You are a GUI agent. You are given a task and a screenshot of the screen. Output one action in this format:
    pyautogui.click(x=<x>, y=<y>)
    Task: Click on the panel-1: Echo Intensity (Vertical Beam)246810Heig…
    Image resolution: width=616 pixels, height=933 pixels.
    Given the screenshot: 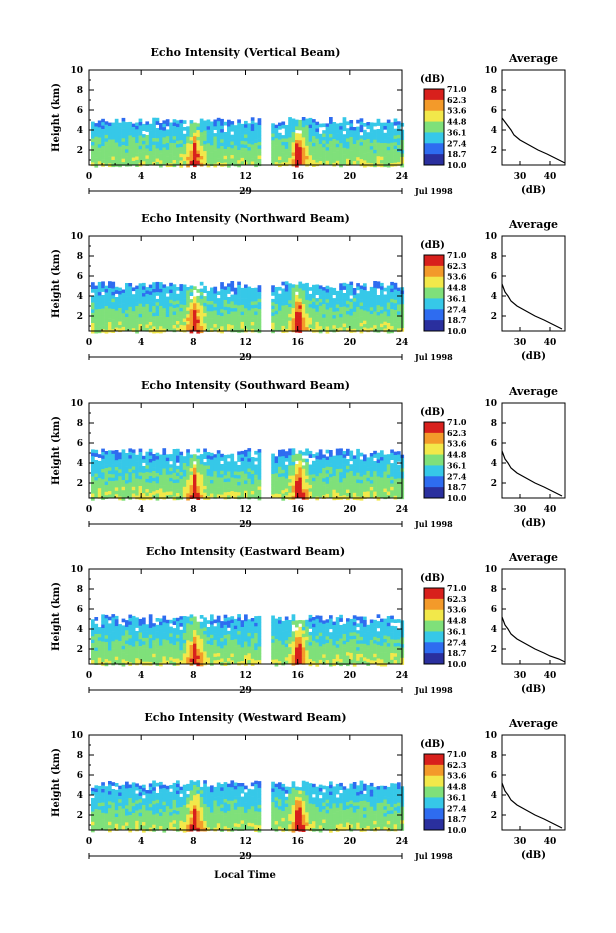 What is the action you would take?
    pyautogui.click(x=308, y=121)
    